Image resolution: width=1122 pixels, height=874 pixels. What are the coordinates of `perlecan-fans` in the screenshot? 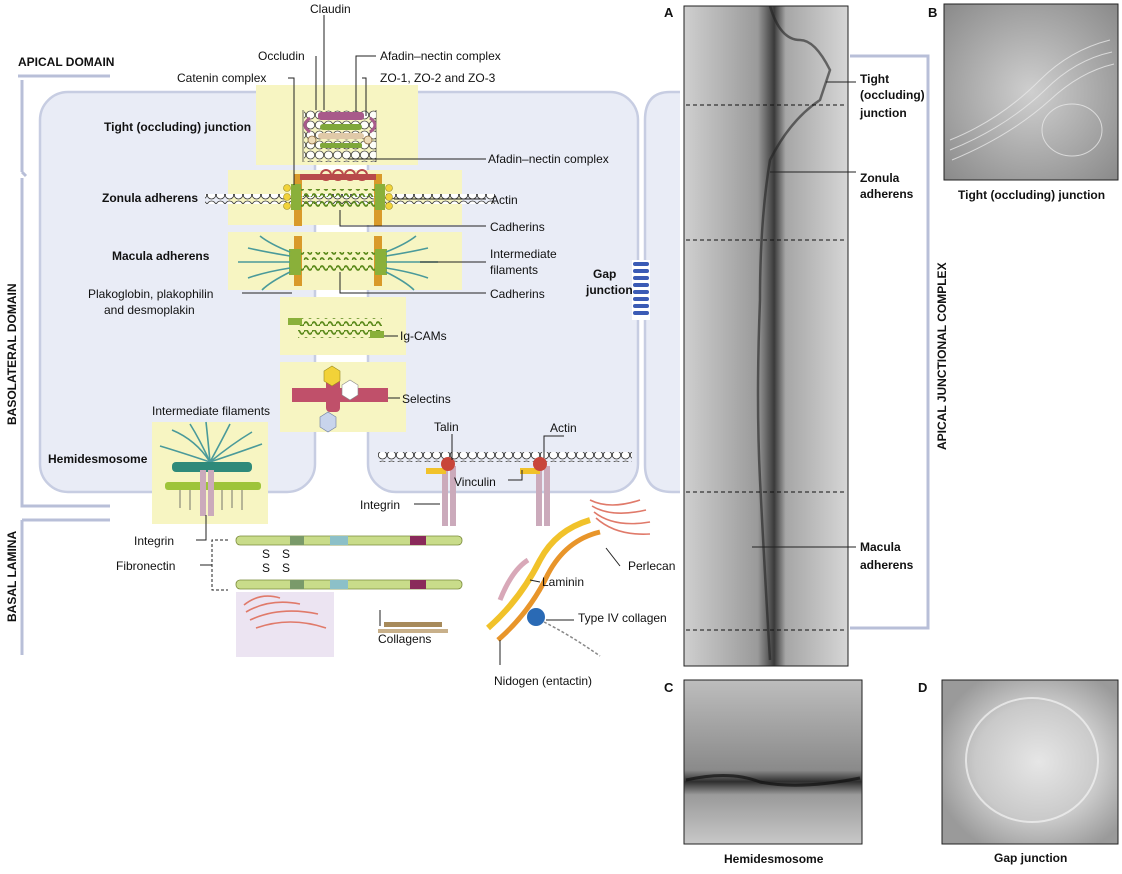 It's located at (447, 564).